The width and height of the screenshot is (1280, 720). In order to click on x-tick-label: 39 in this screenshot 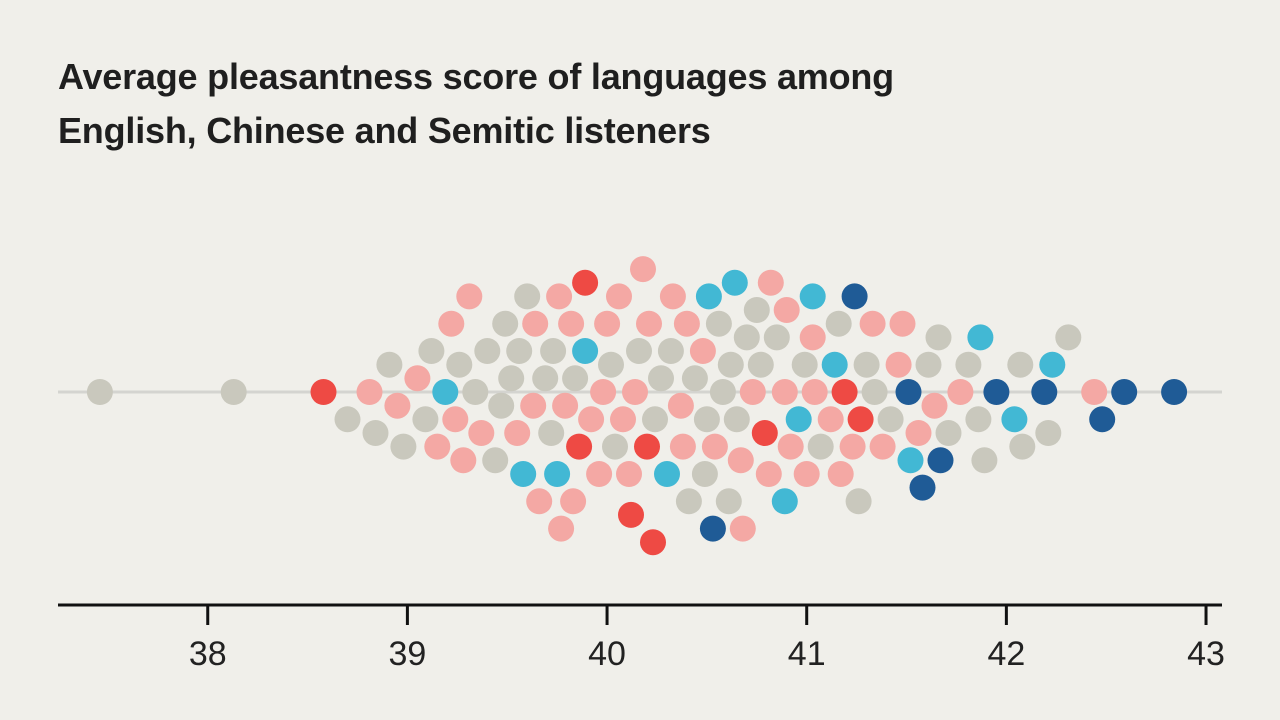, I will do `click(407, 654)`.